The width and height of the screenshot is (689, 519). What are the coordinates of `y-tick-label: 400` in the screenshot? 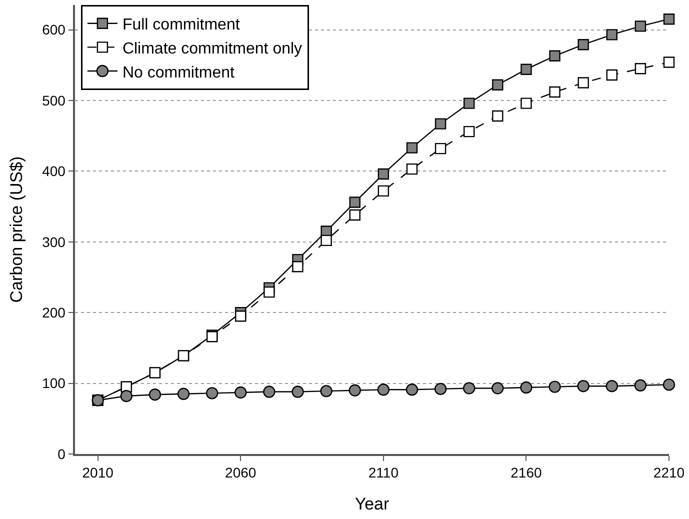 It's located at (54, 171).